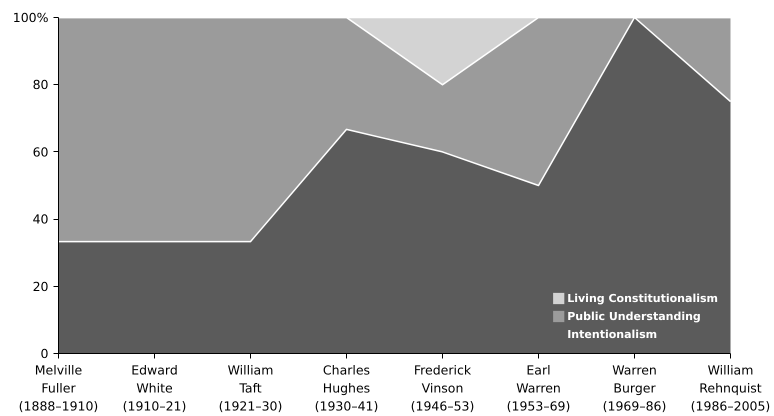  I want to click on legend-label: Living Constitutionalism, so click(642, 298).